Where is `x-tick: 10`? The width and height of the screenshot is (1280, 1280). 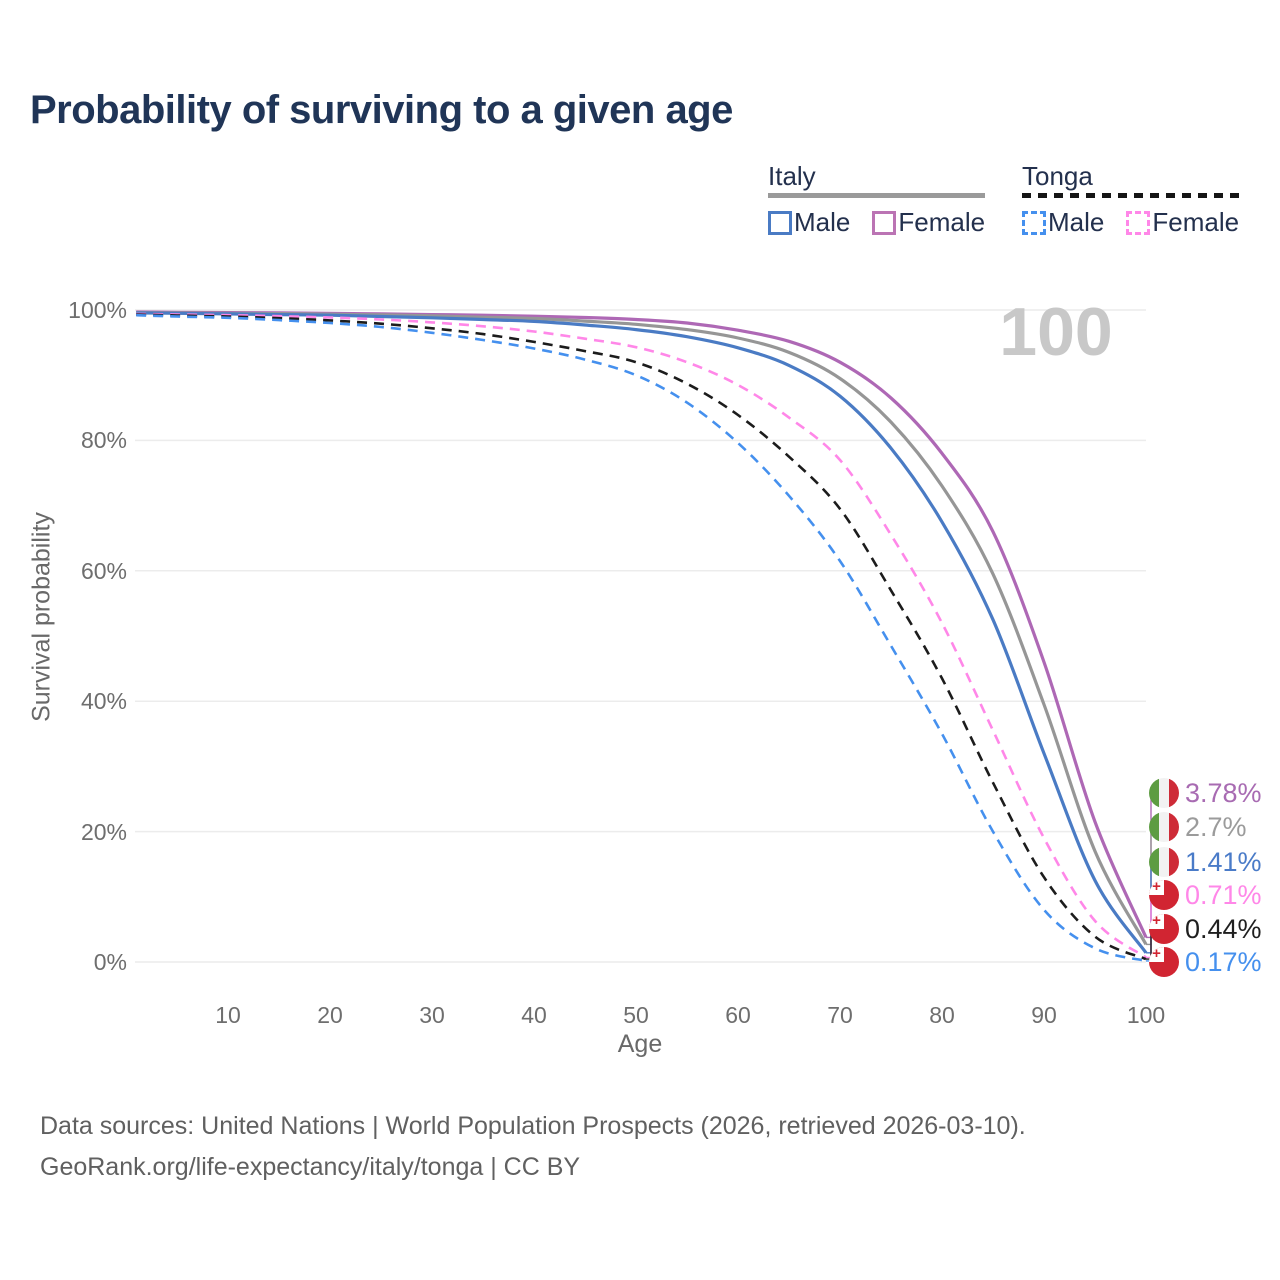 x-tick: 10 is located at coordinates (228, 1015).